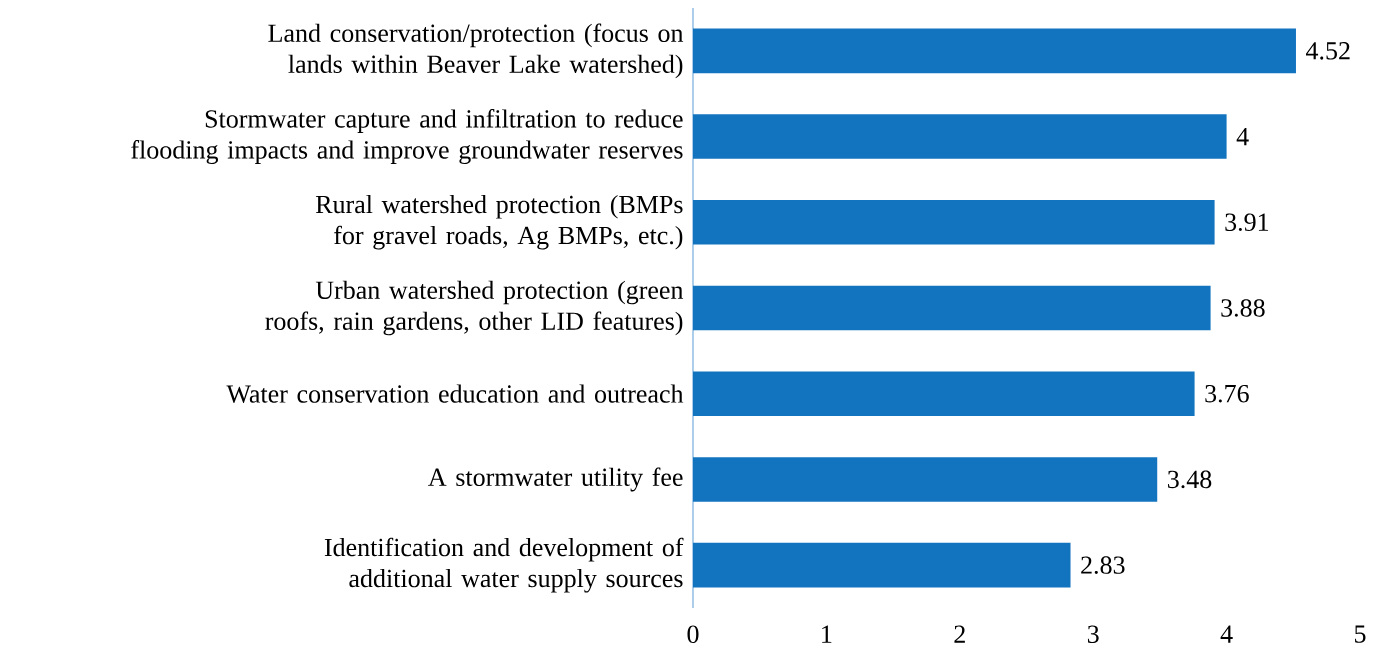  I want to click on data-label: 3.91, so click(1247, 222).